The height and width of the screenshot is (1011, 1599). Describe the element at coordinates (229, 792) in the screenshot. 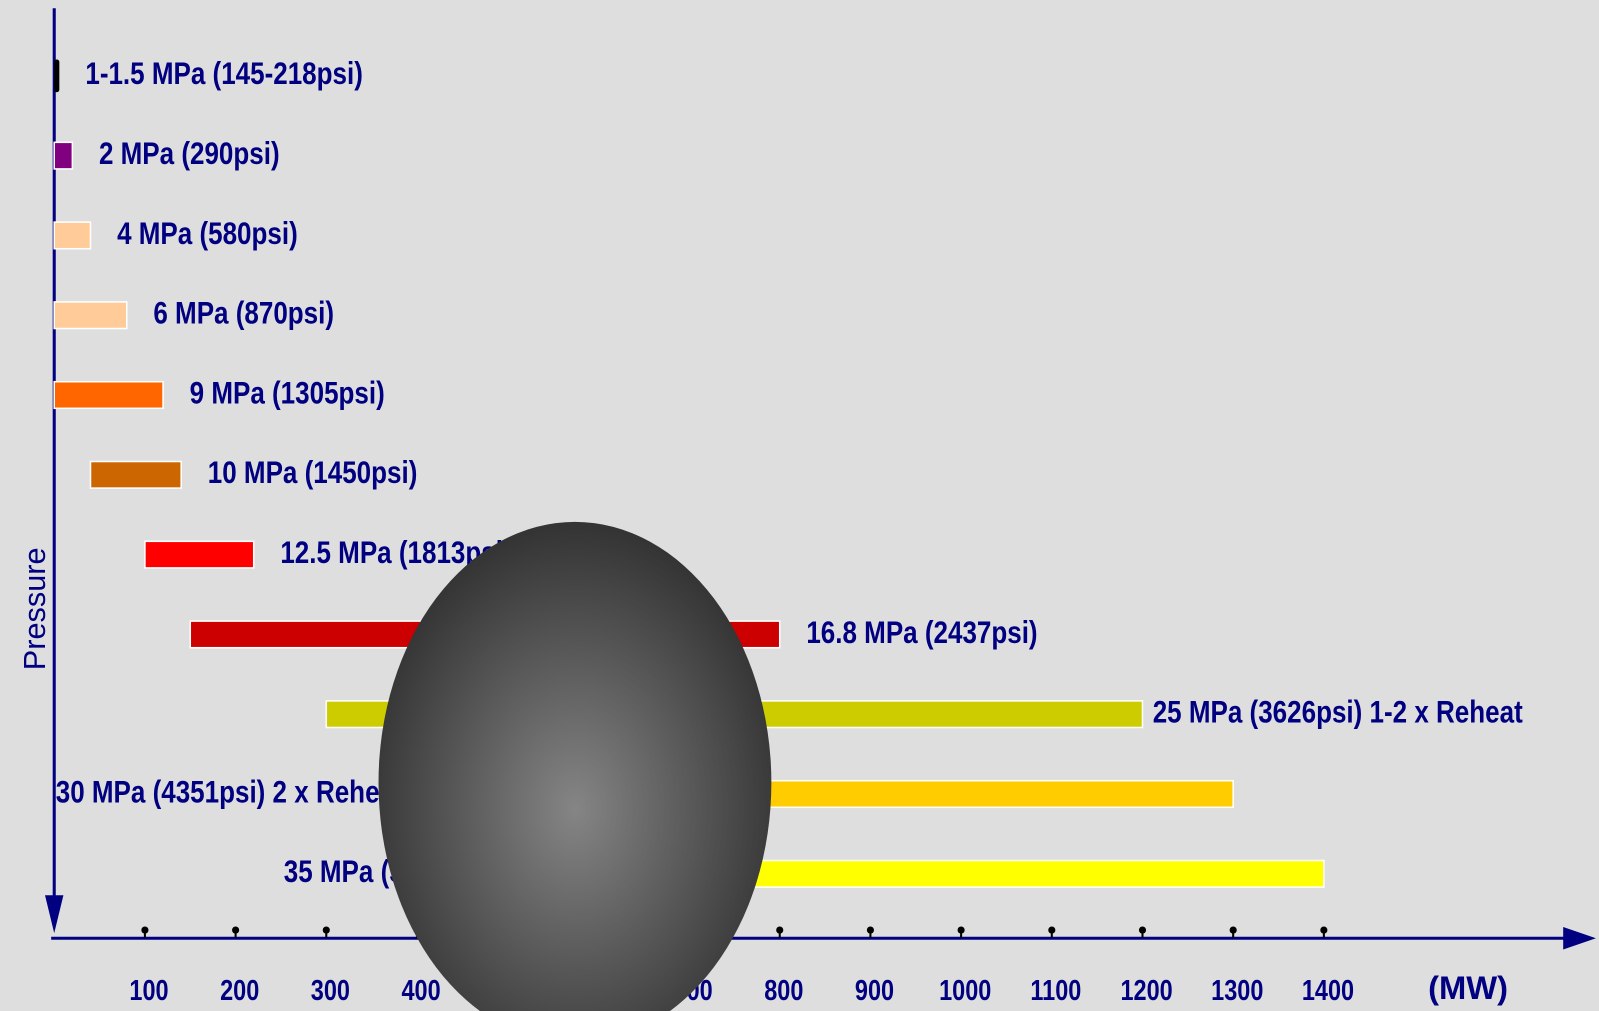

I see `bar-label: 30 MPa (4351psi) 2 x Reheat` at that location.